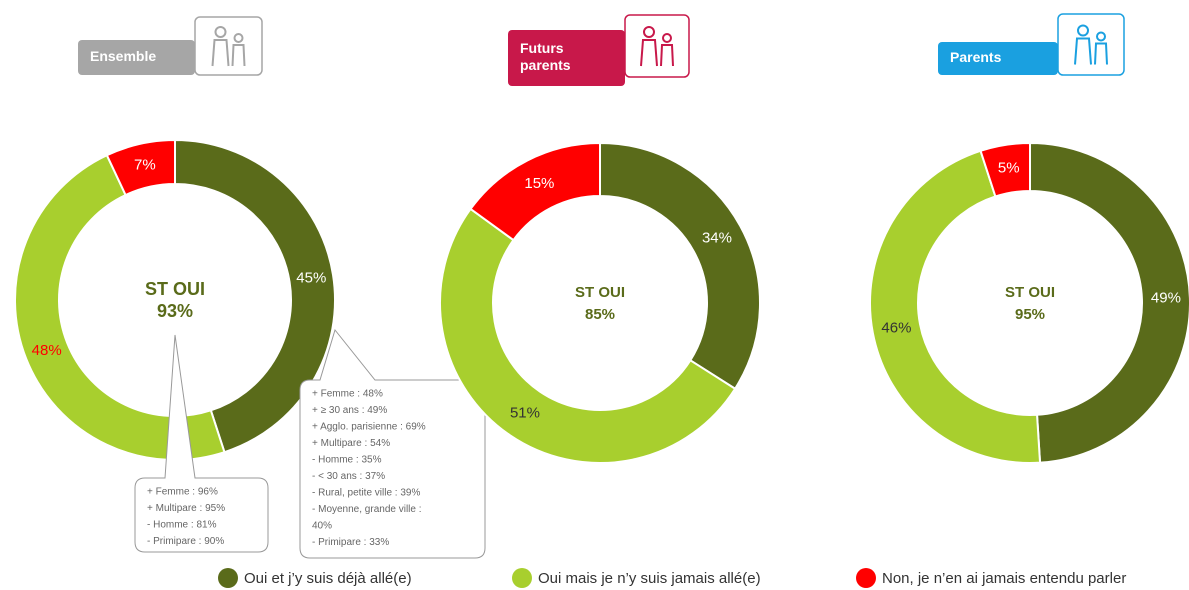 This screenshot has height=590, width=1189. What do you see at coordinates (369, 427) in the screenshot?
I see `callout-line: + Agglo. parisienne : 69%` at bounding box center [369, 427].